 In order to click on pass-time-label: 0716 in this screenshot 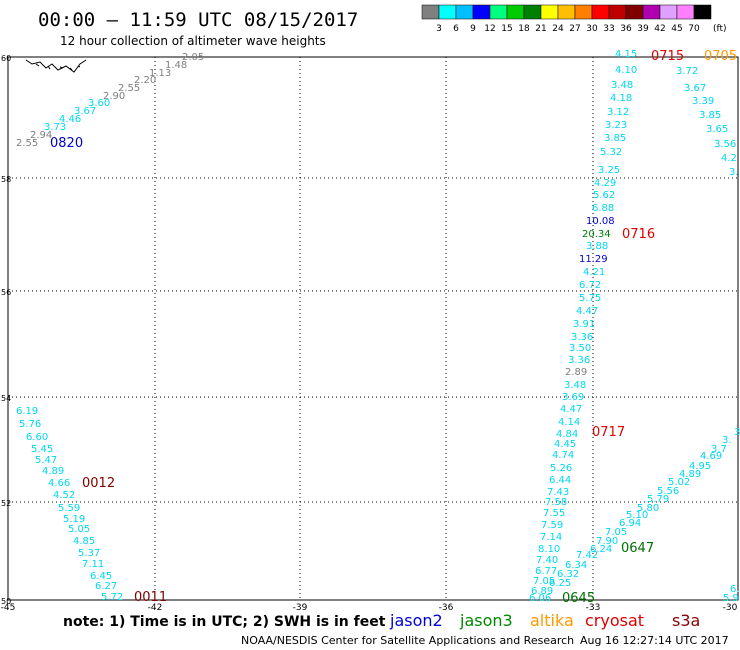, I will do `click(638, 234)`.